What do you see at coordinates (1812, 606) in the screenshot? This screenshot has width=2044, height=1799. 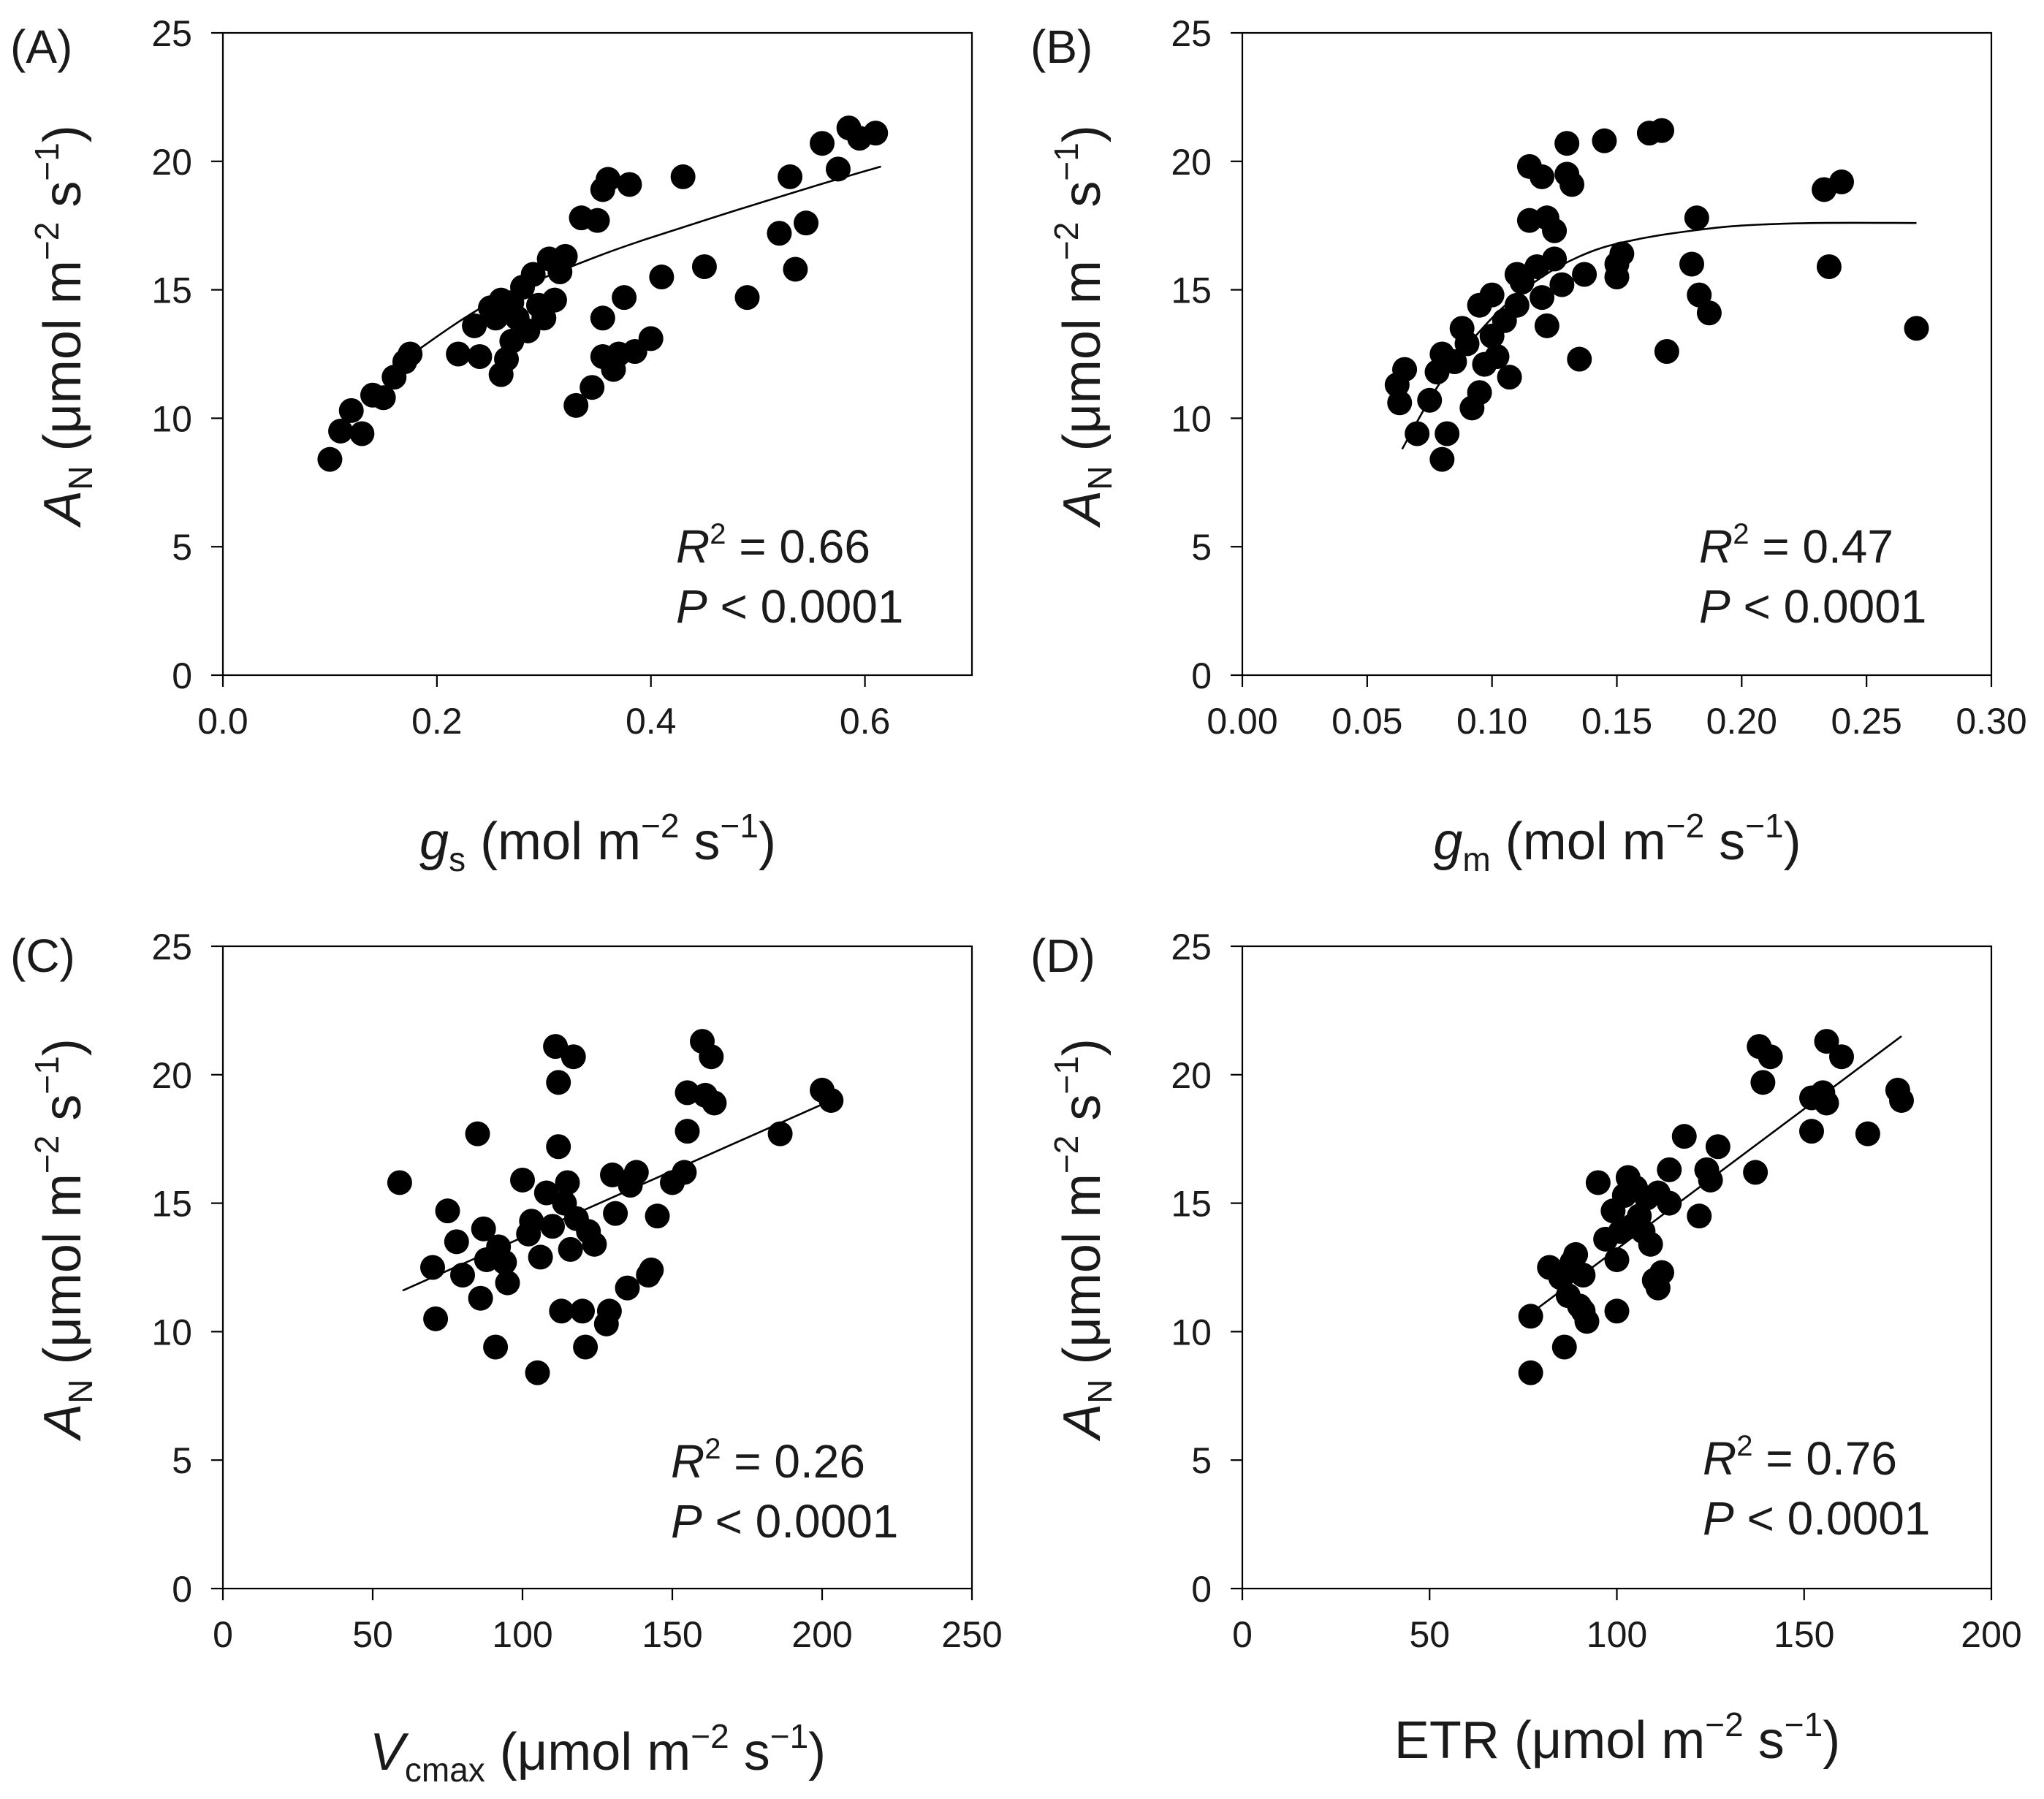 I see `p-value-label: P < 0.0001` at bounding box center [1812, 606].